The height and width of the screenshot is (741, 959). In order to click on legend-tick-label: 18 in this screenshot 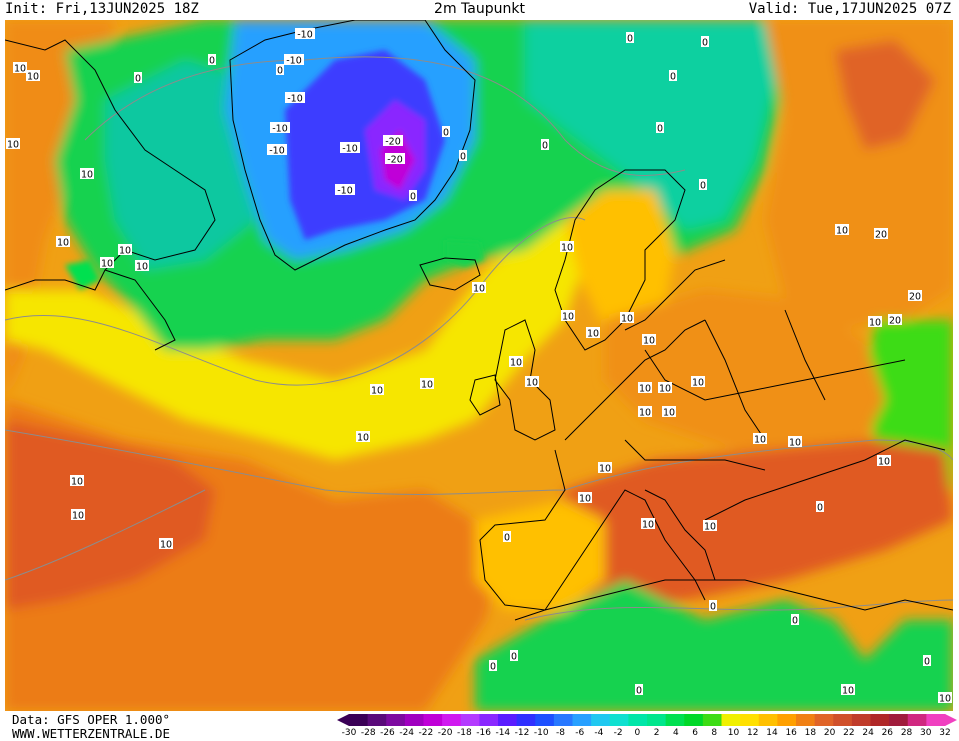, I will do `click(810, 733)`.